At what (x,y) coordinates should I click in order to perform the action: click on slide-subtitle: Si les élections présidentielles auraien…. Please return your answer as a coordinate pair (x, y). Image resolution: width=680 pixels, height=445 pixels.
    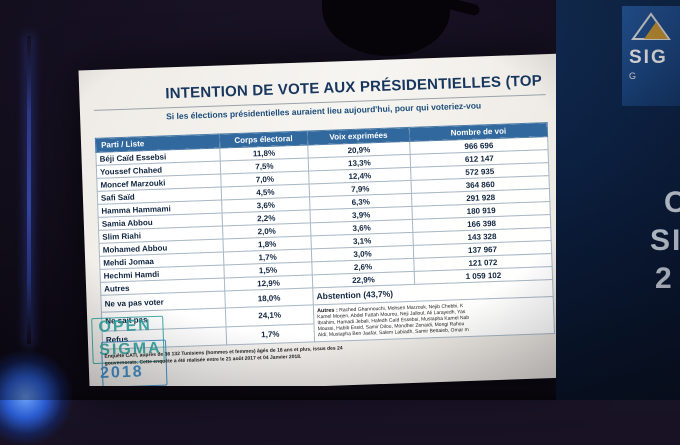
    Looking at the image, I should click on (323, 111).